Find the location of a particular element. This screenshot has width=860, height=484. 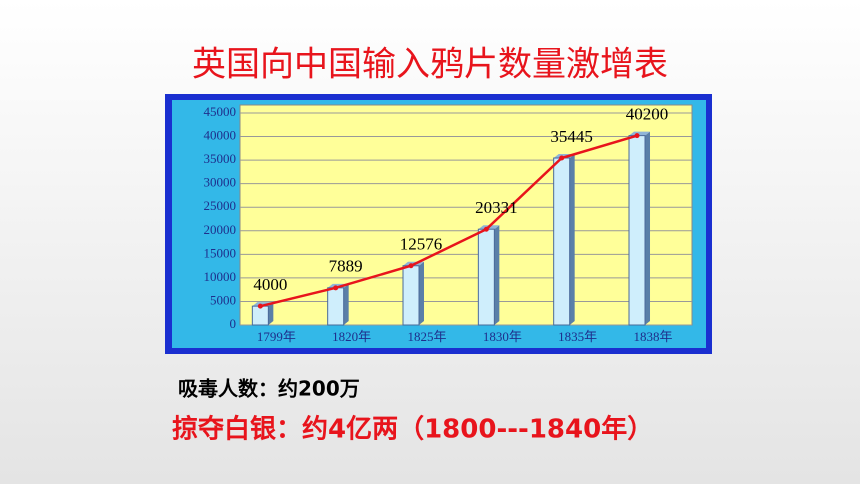

y-tick-label: 5000 is located at coordinates (223, 299).